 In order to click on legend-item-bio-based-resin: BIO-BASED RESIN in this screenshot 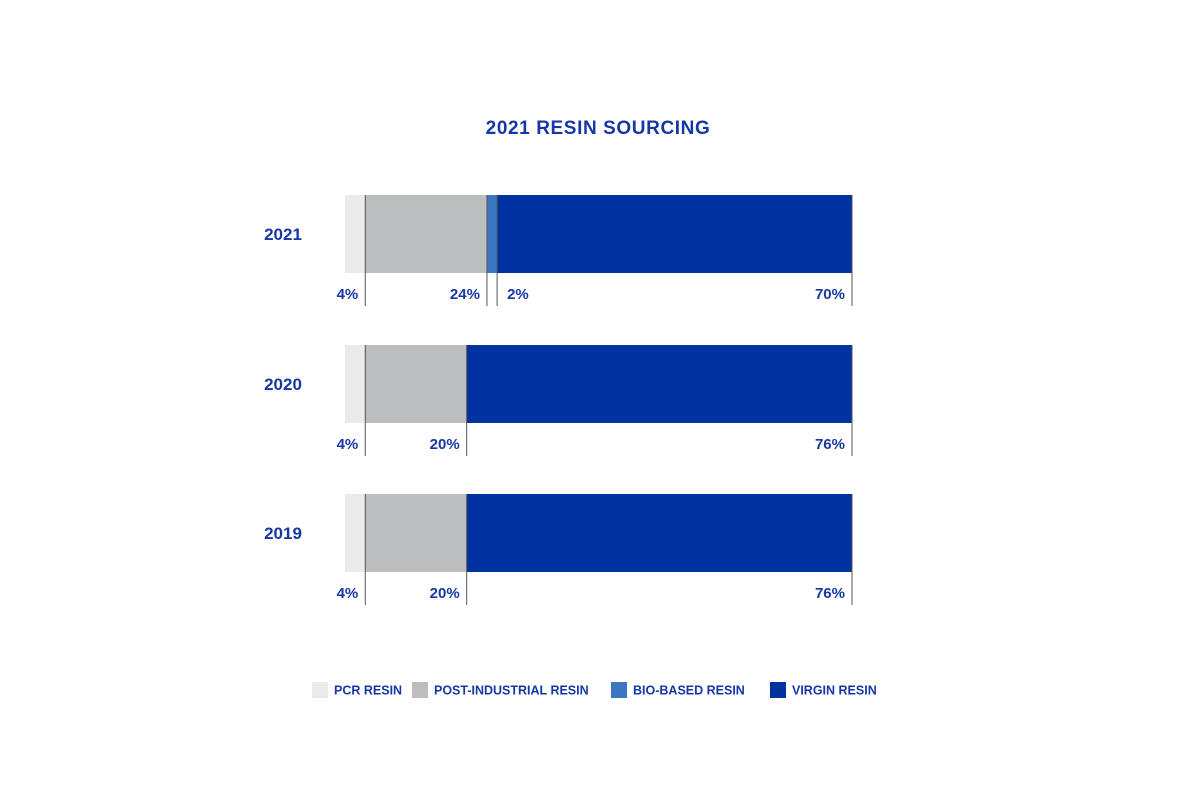, I will do `click(678, 690)`.